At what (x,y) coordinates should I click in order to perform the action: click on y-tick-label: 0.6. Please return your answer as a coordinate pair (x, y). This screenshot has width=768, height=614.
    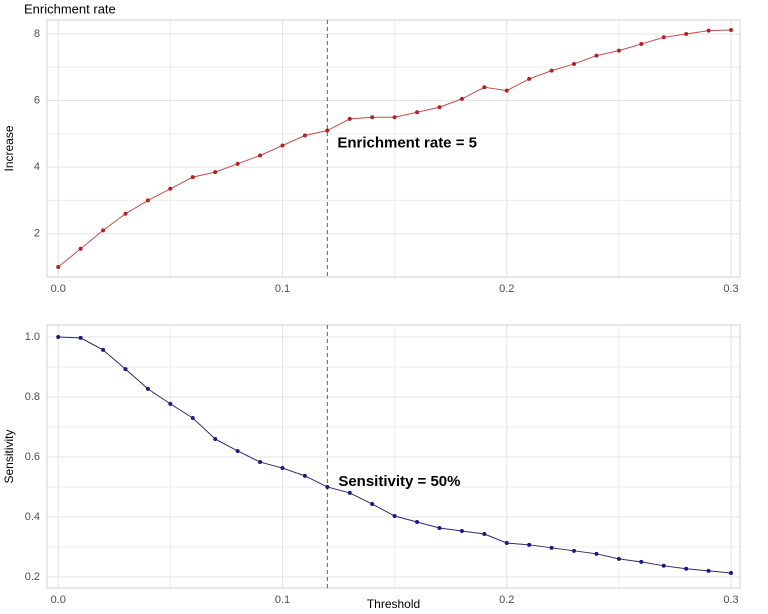
    Looking at the image, I should click on (32, 457).